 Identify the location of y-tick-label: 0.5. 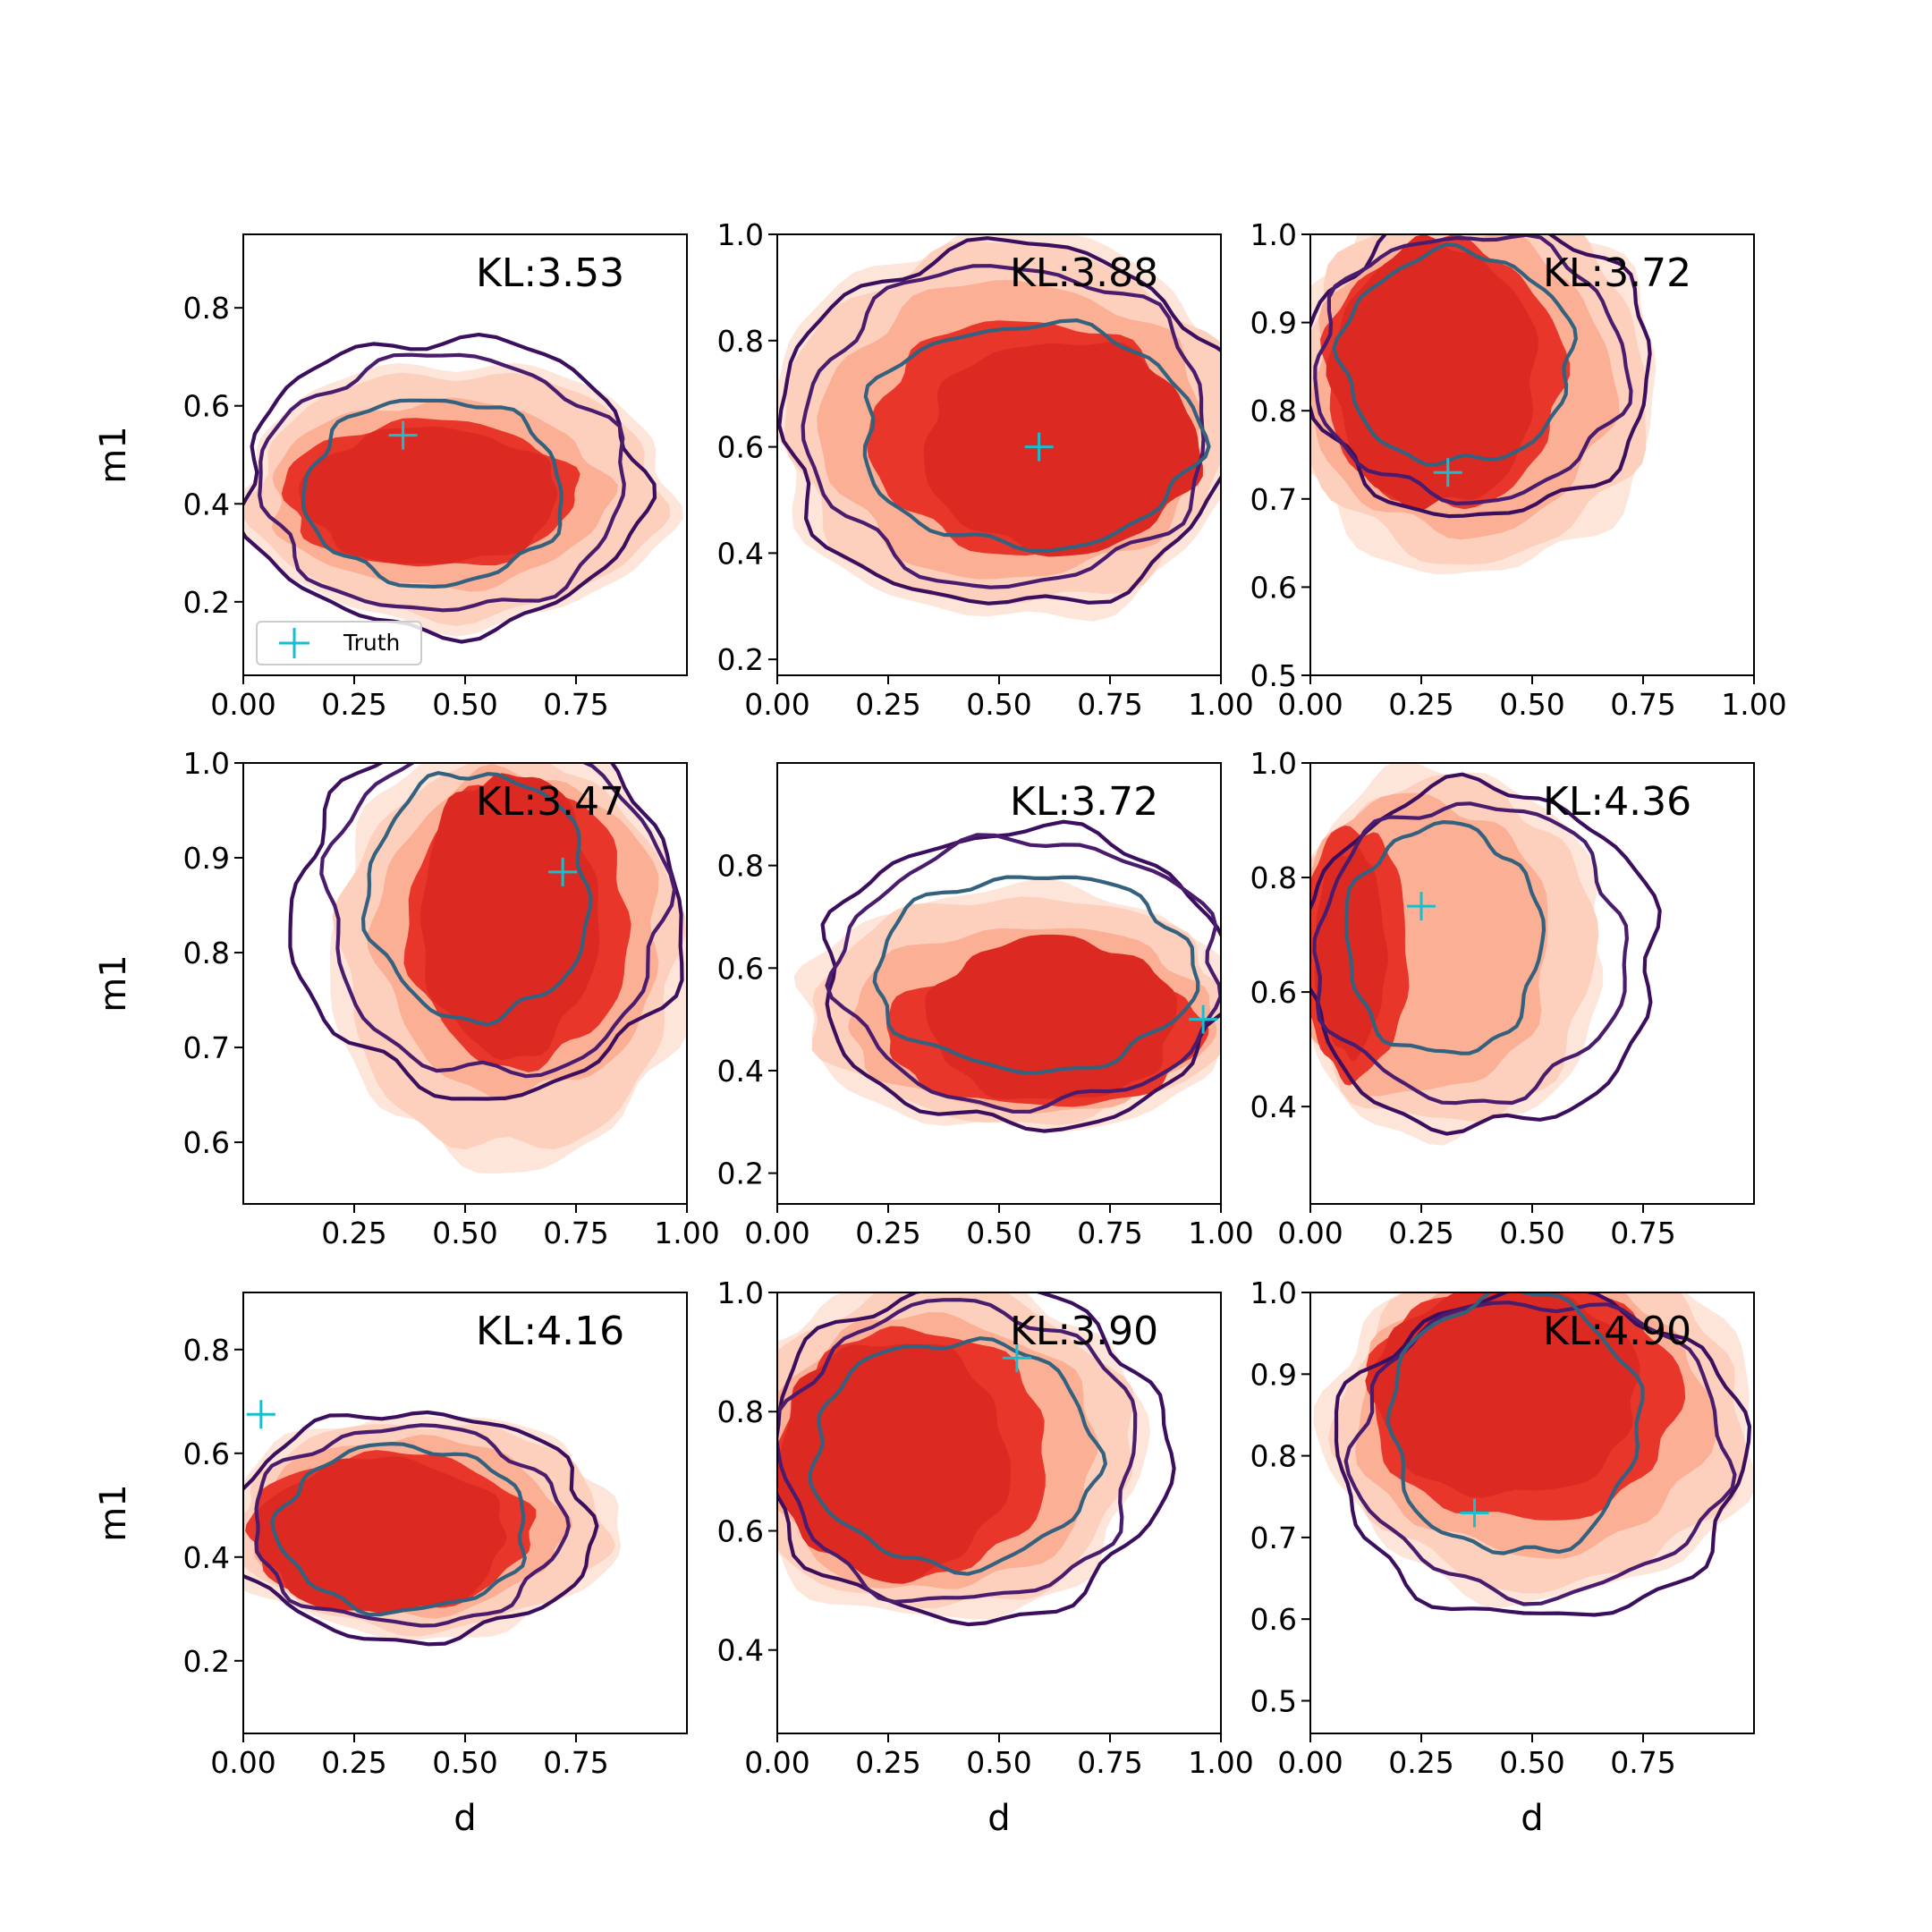
(1273, 675).